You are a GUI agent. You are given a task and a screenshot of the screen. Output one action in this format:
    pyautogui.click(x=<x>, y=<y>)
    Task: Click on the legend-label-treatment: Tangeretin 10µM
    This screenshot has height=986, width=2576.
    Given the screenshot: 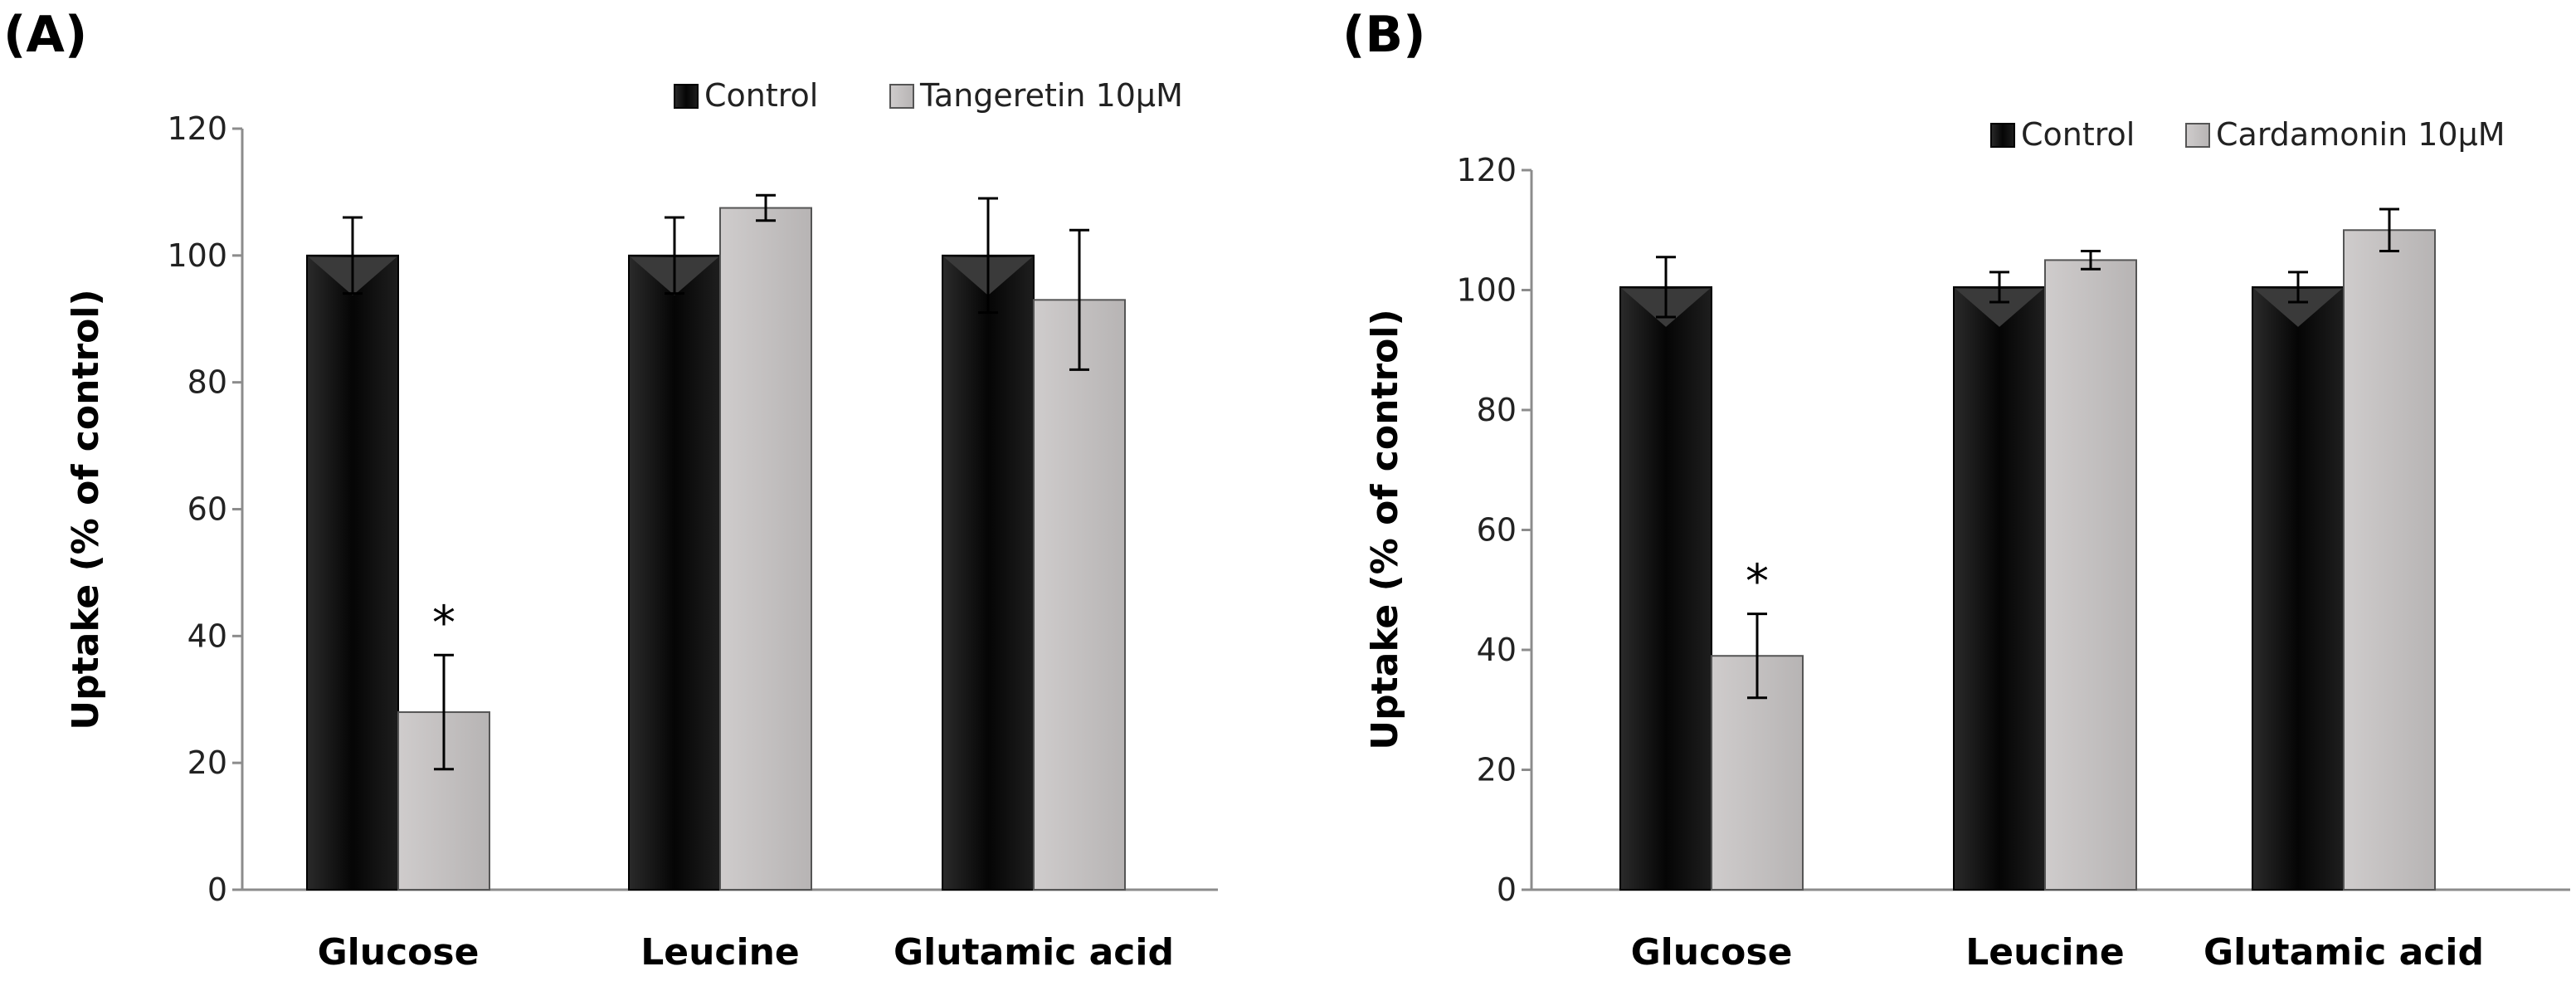 What is the action you would take?
    pyautogui.click(x=1051, y=95)
    